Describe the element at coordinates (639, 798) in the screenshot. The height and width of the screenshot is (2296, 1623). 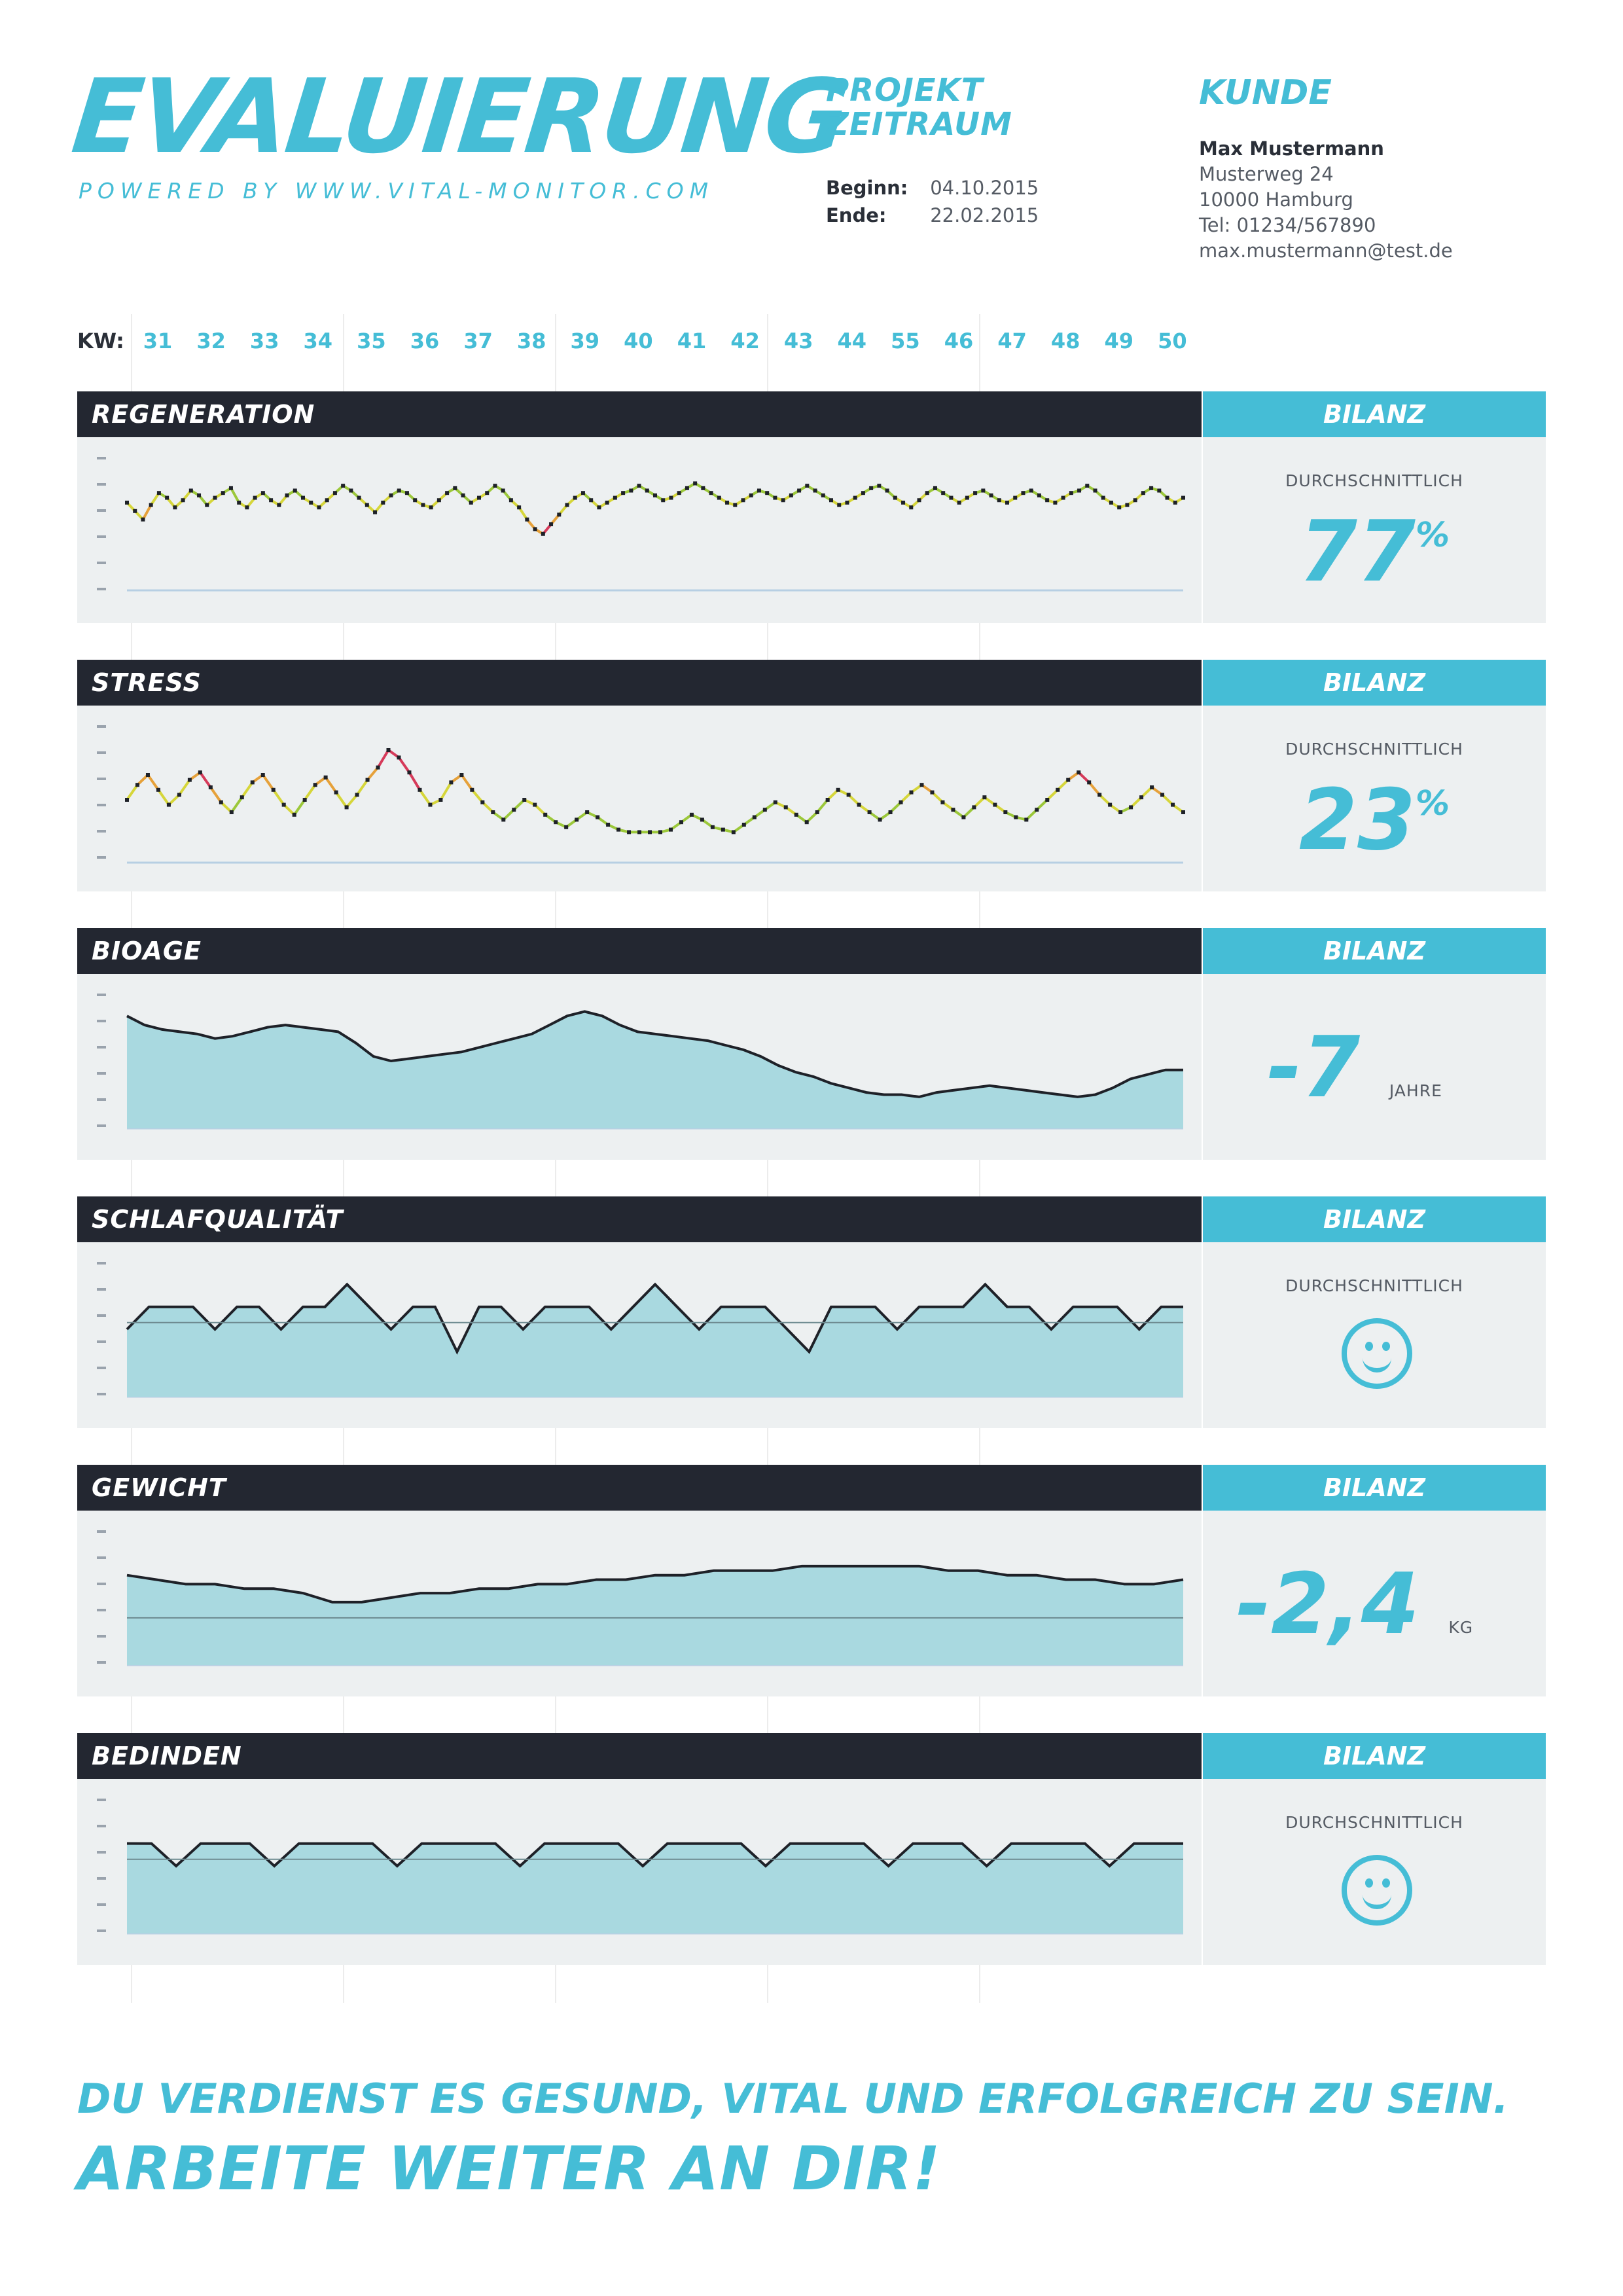
I see `stress-chart` at that location.